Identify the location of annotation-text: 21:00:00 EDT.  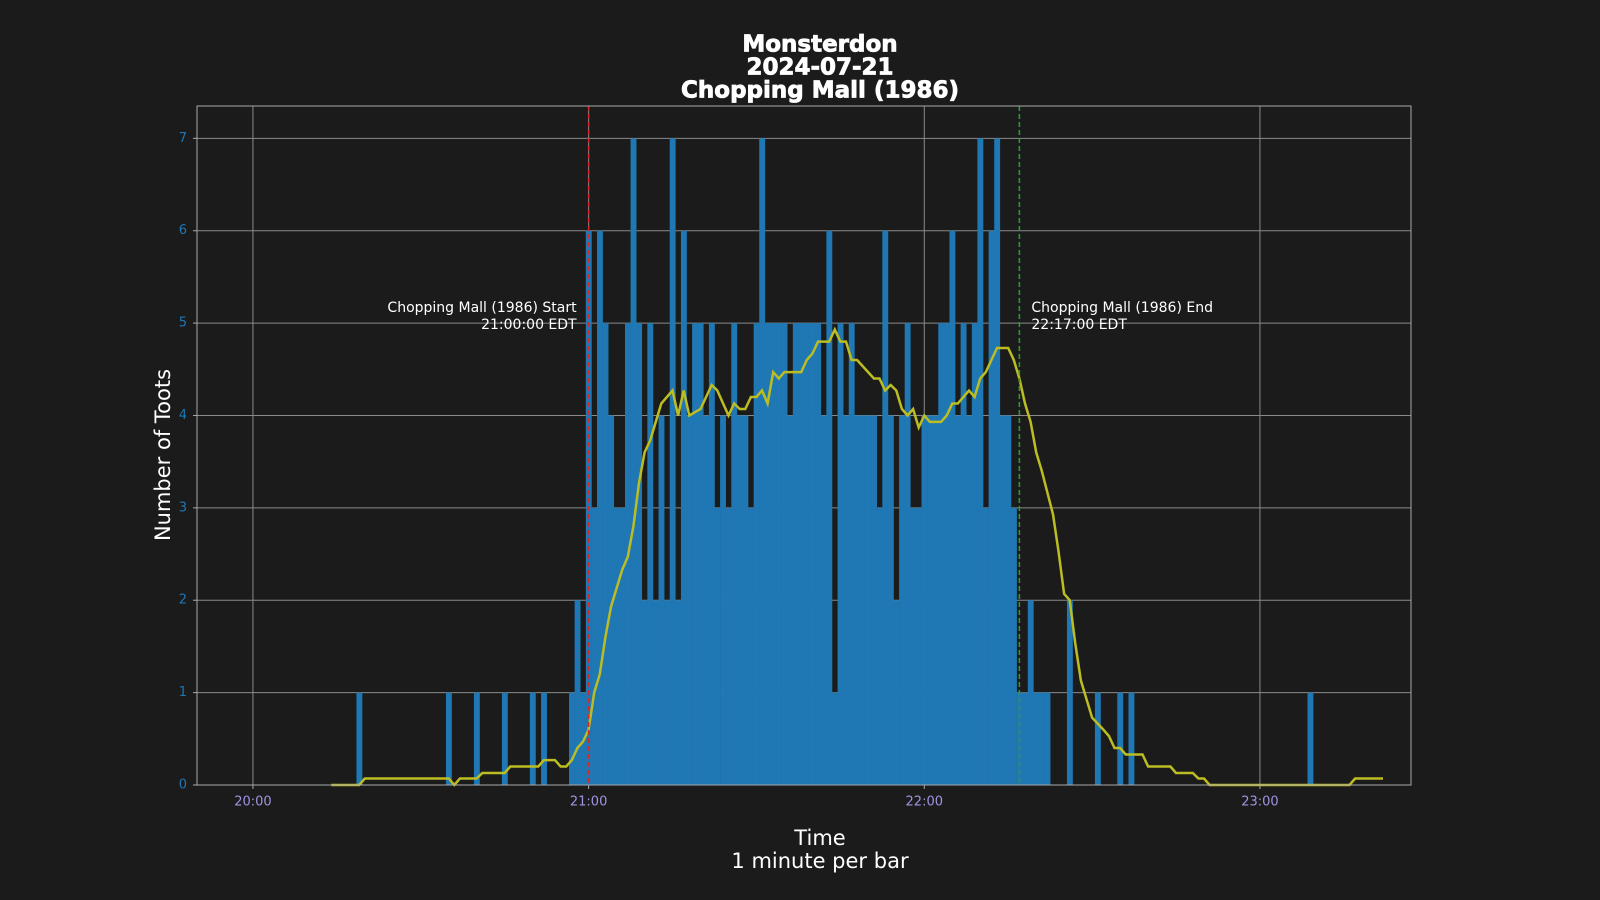
(529, 325).